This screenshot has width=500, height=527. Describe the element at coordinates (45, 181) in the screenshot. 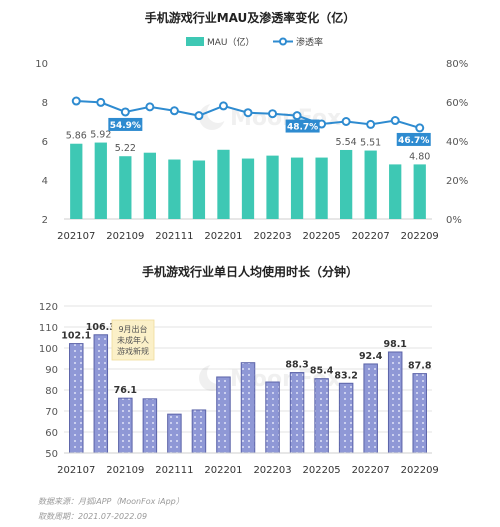

I see `chart1-left-tick: 4` at that location.